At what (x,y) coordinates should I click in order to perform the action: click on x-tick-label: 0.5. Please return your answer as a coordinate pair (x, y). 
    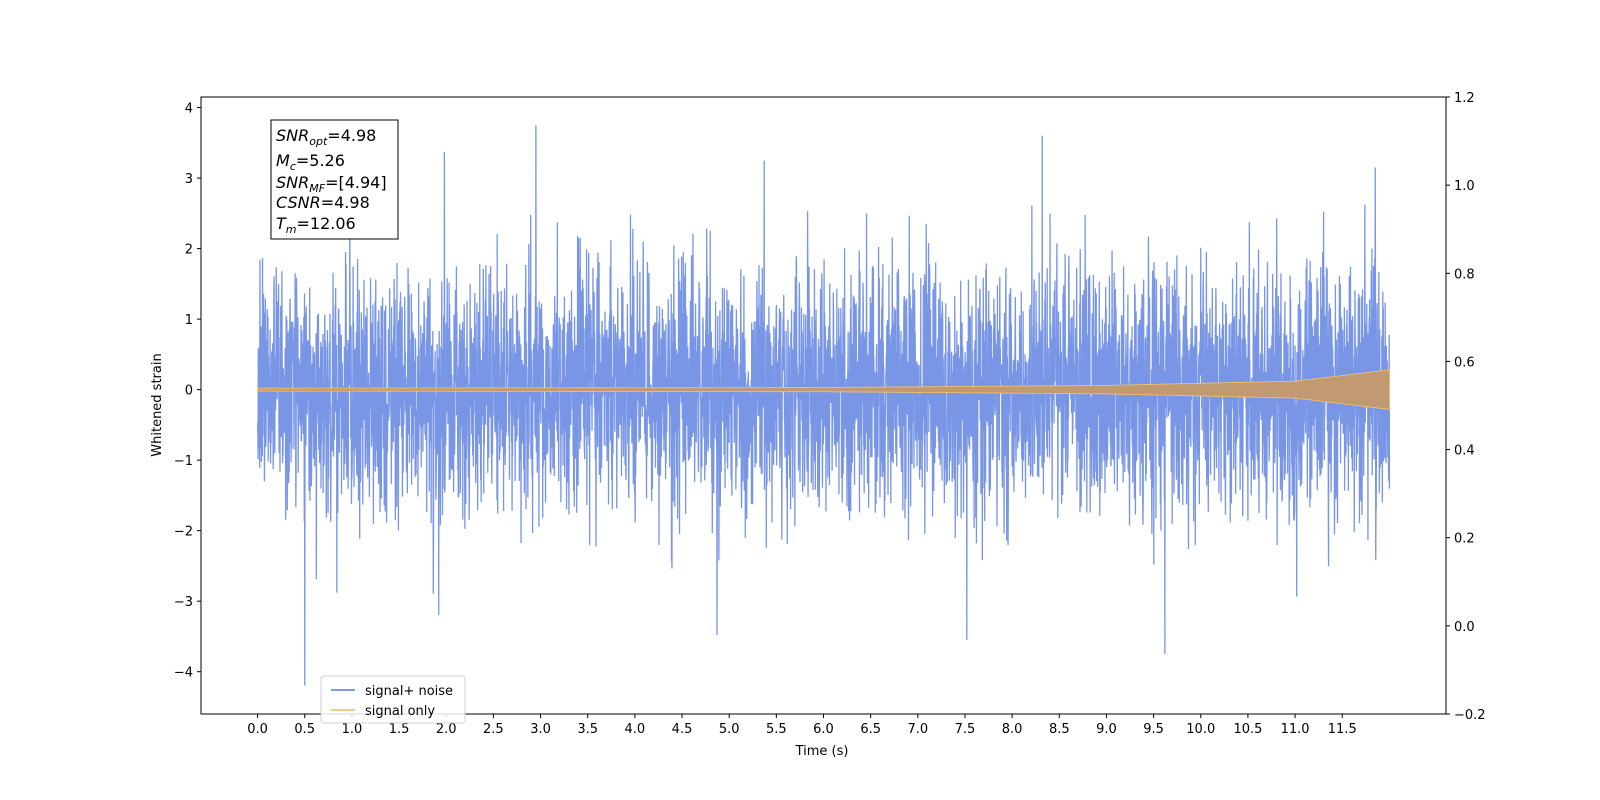
    Looking at the image, I should click on (304, 729).